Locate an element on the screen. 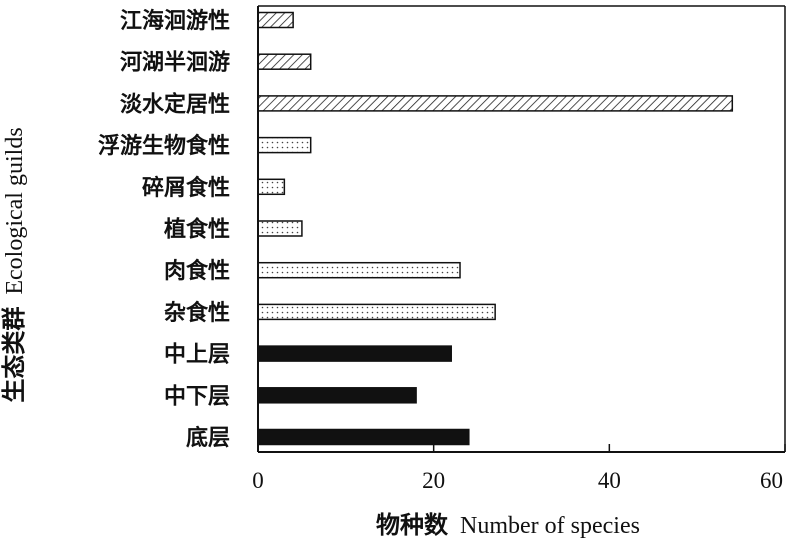 The width and height of the screenshot is (800, 542). x-ticks: 0 20 40 60 is located at coordinates (519, 468).